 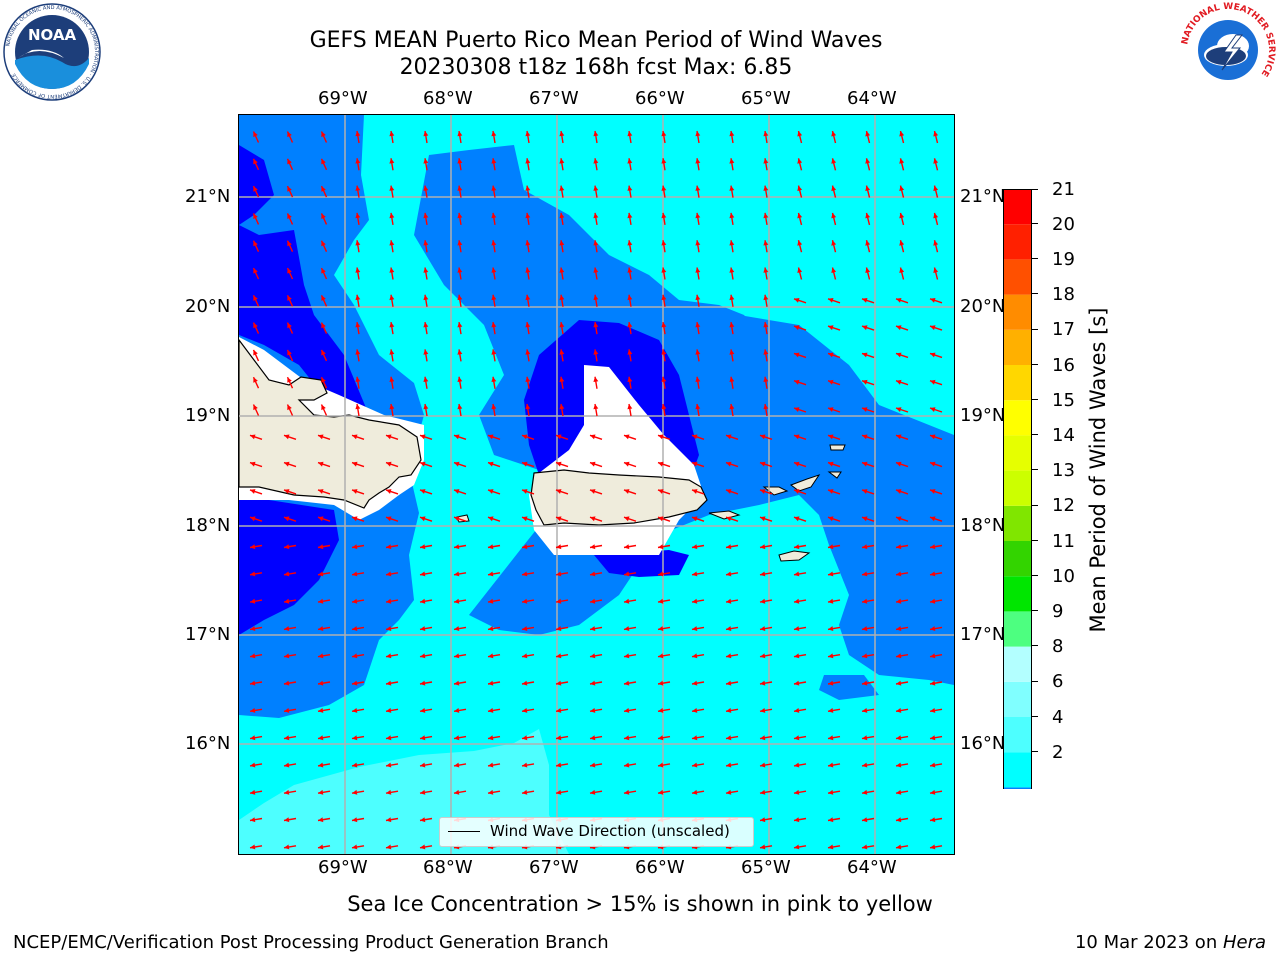 What do you see at coordinates (1058, 611) in the screenshot?
I see `colorbar-tick-label: 9` at bounding box center [1058, 611].